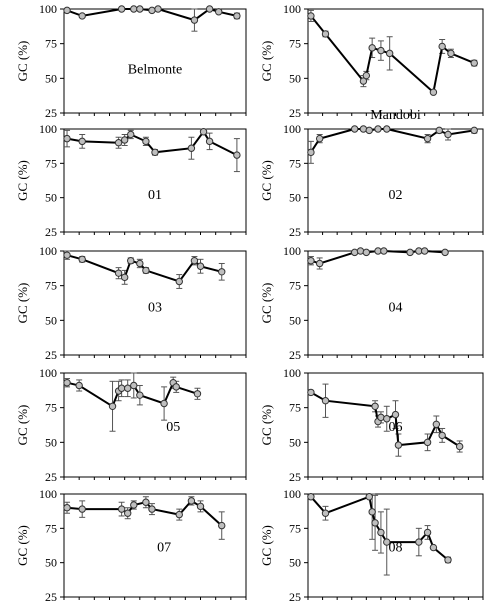  What do you see at coordinates (155, 180) in the screenshot?
I see `panel-3-frame` at bounding box center [155, 180].